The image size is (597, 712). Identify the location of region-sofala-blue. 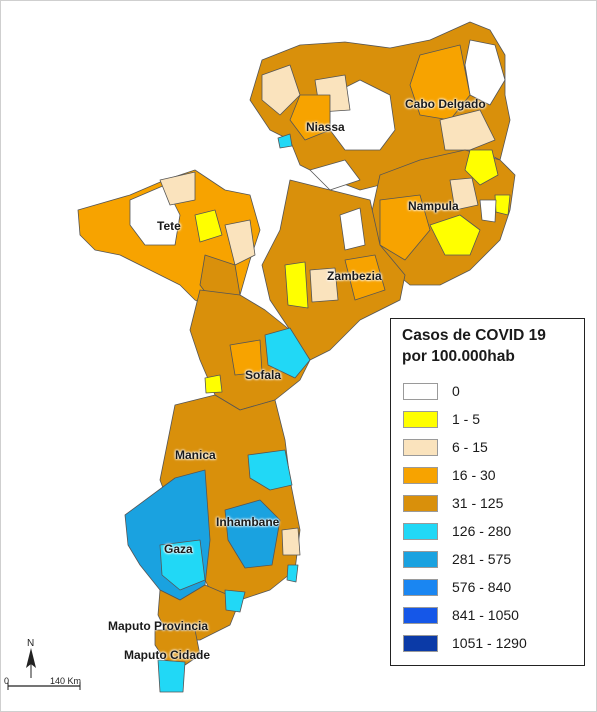
(287, 353).